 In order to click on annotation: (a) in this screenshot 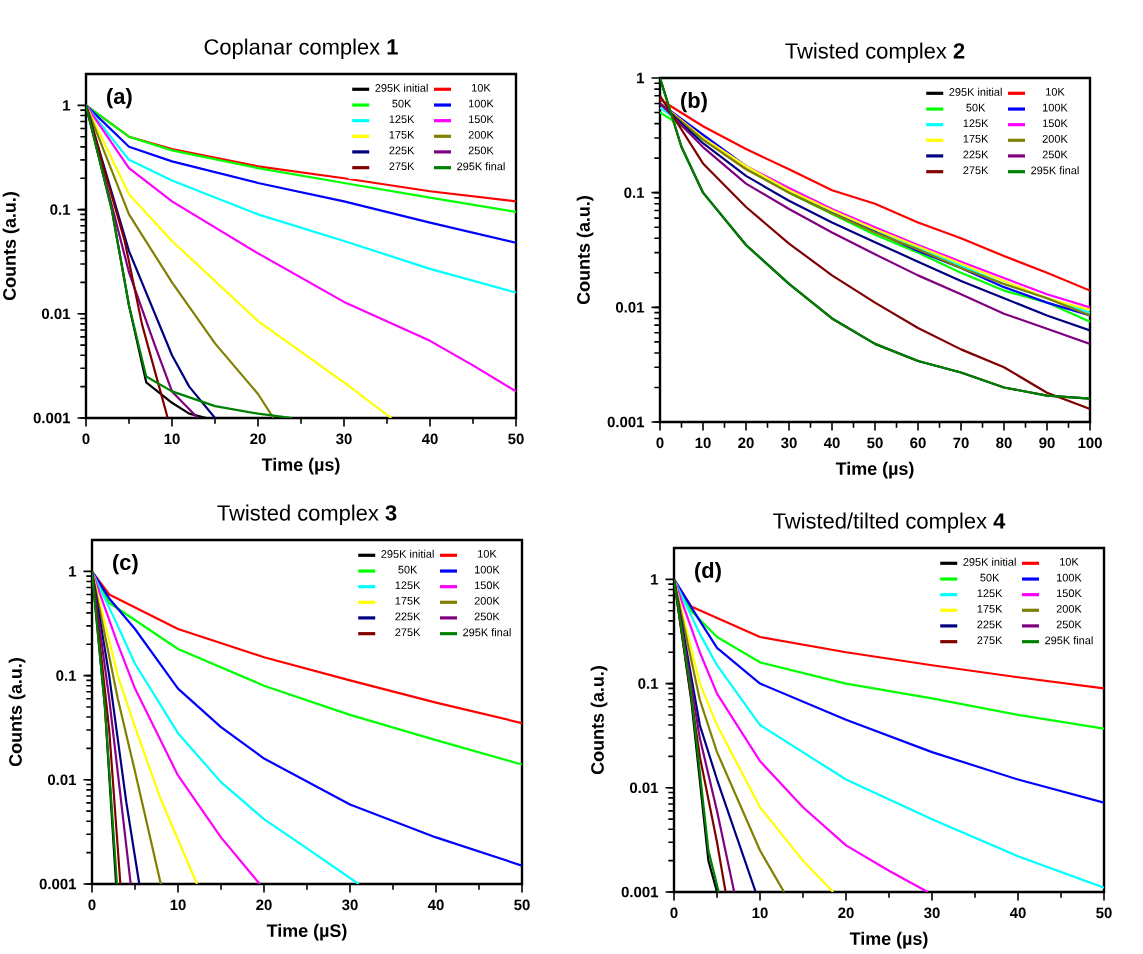, I will do `click(119, 98)`.